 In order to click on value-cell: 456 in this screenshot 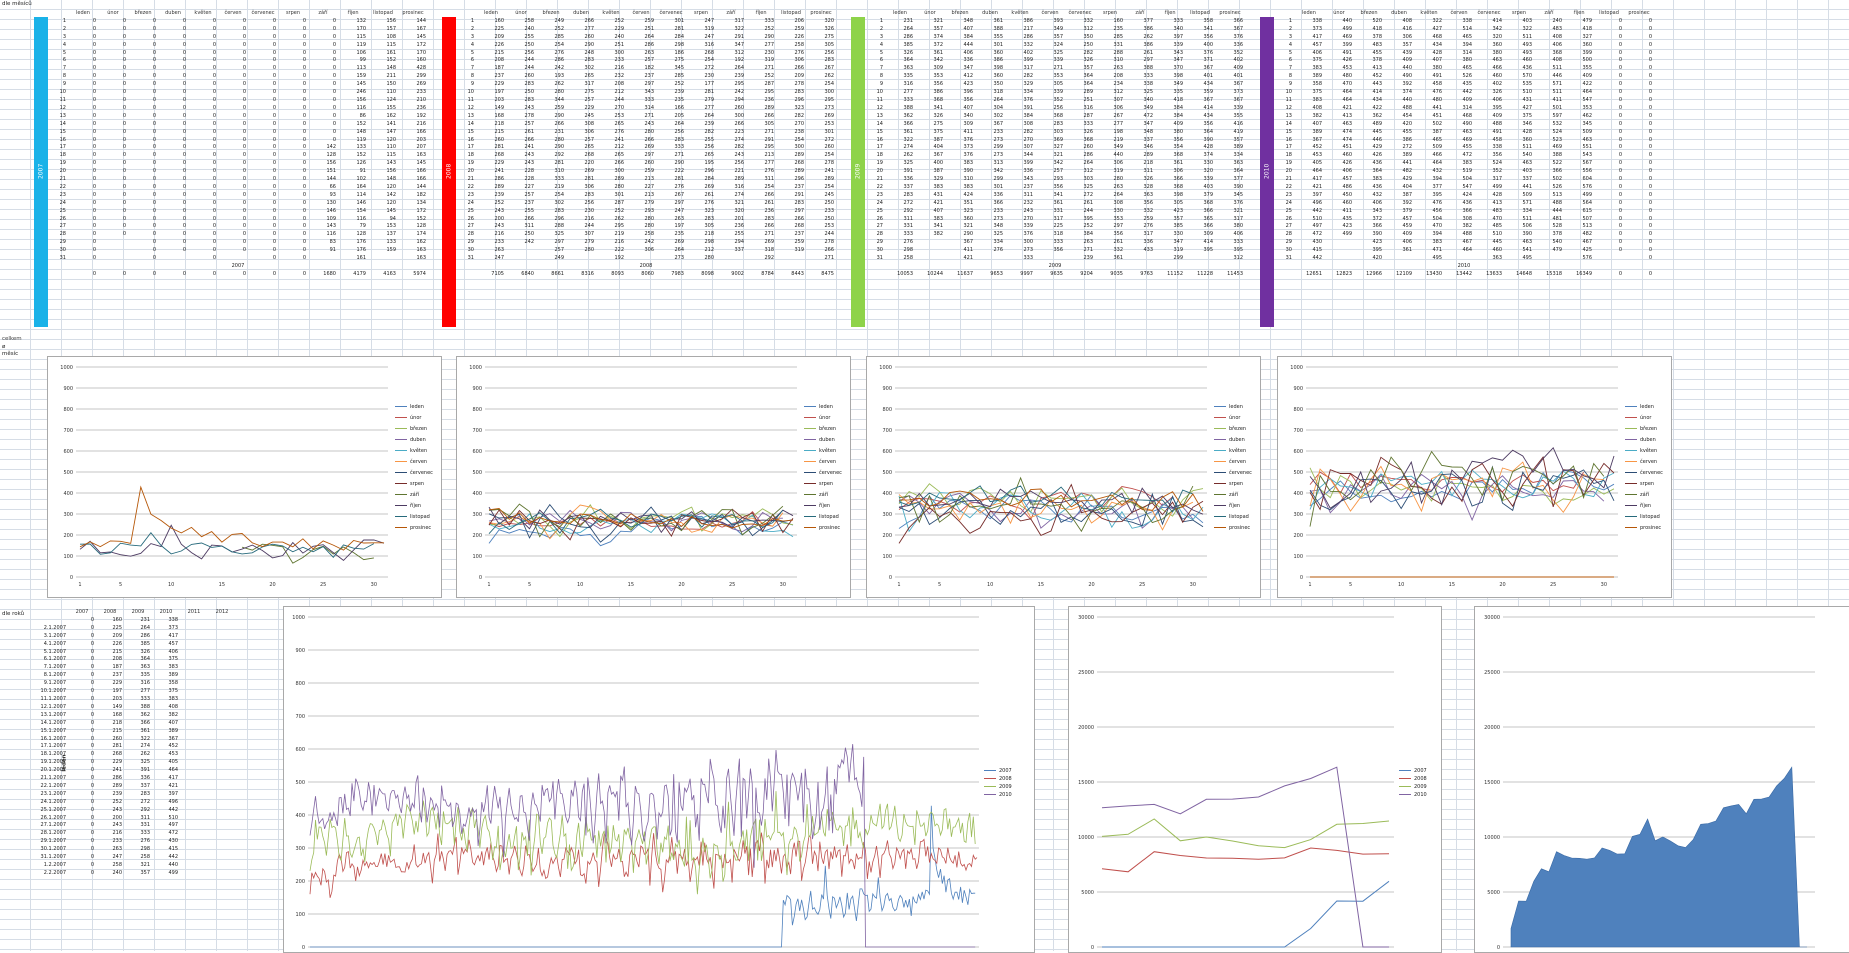, I will do `click(1437, 210)`.